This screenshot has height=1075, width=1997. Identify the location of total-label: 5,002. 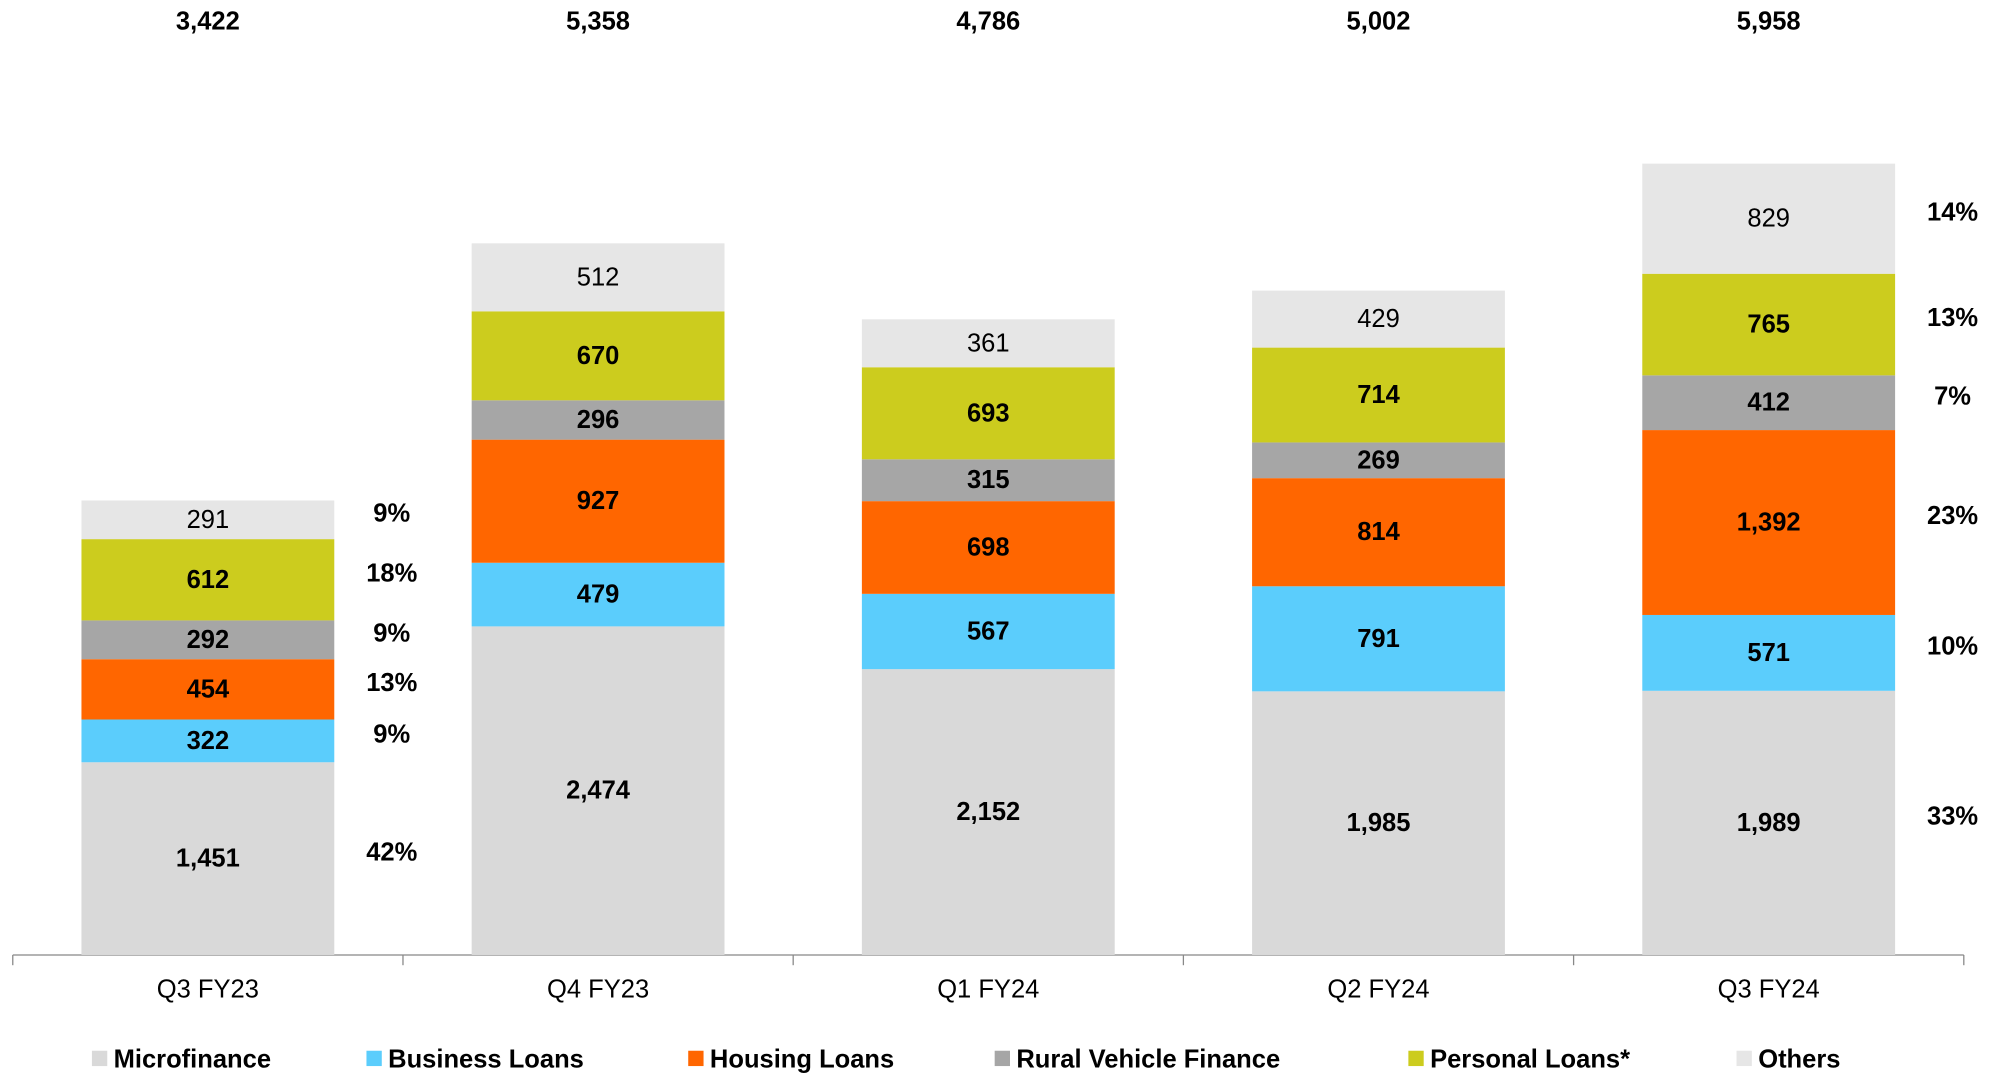
(1379, 22).